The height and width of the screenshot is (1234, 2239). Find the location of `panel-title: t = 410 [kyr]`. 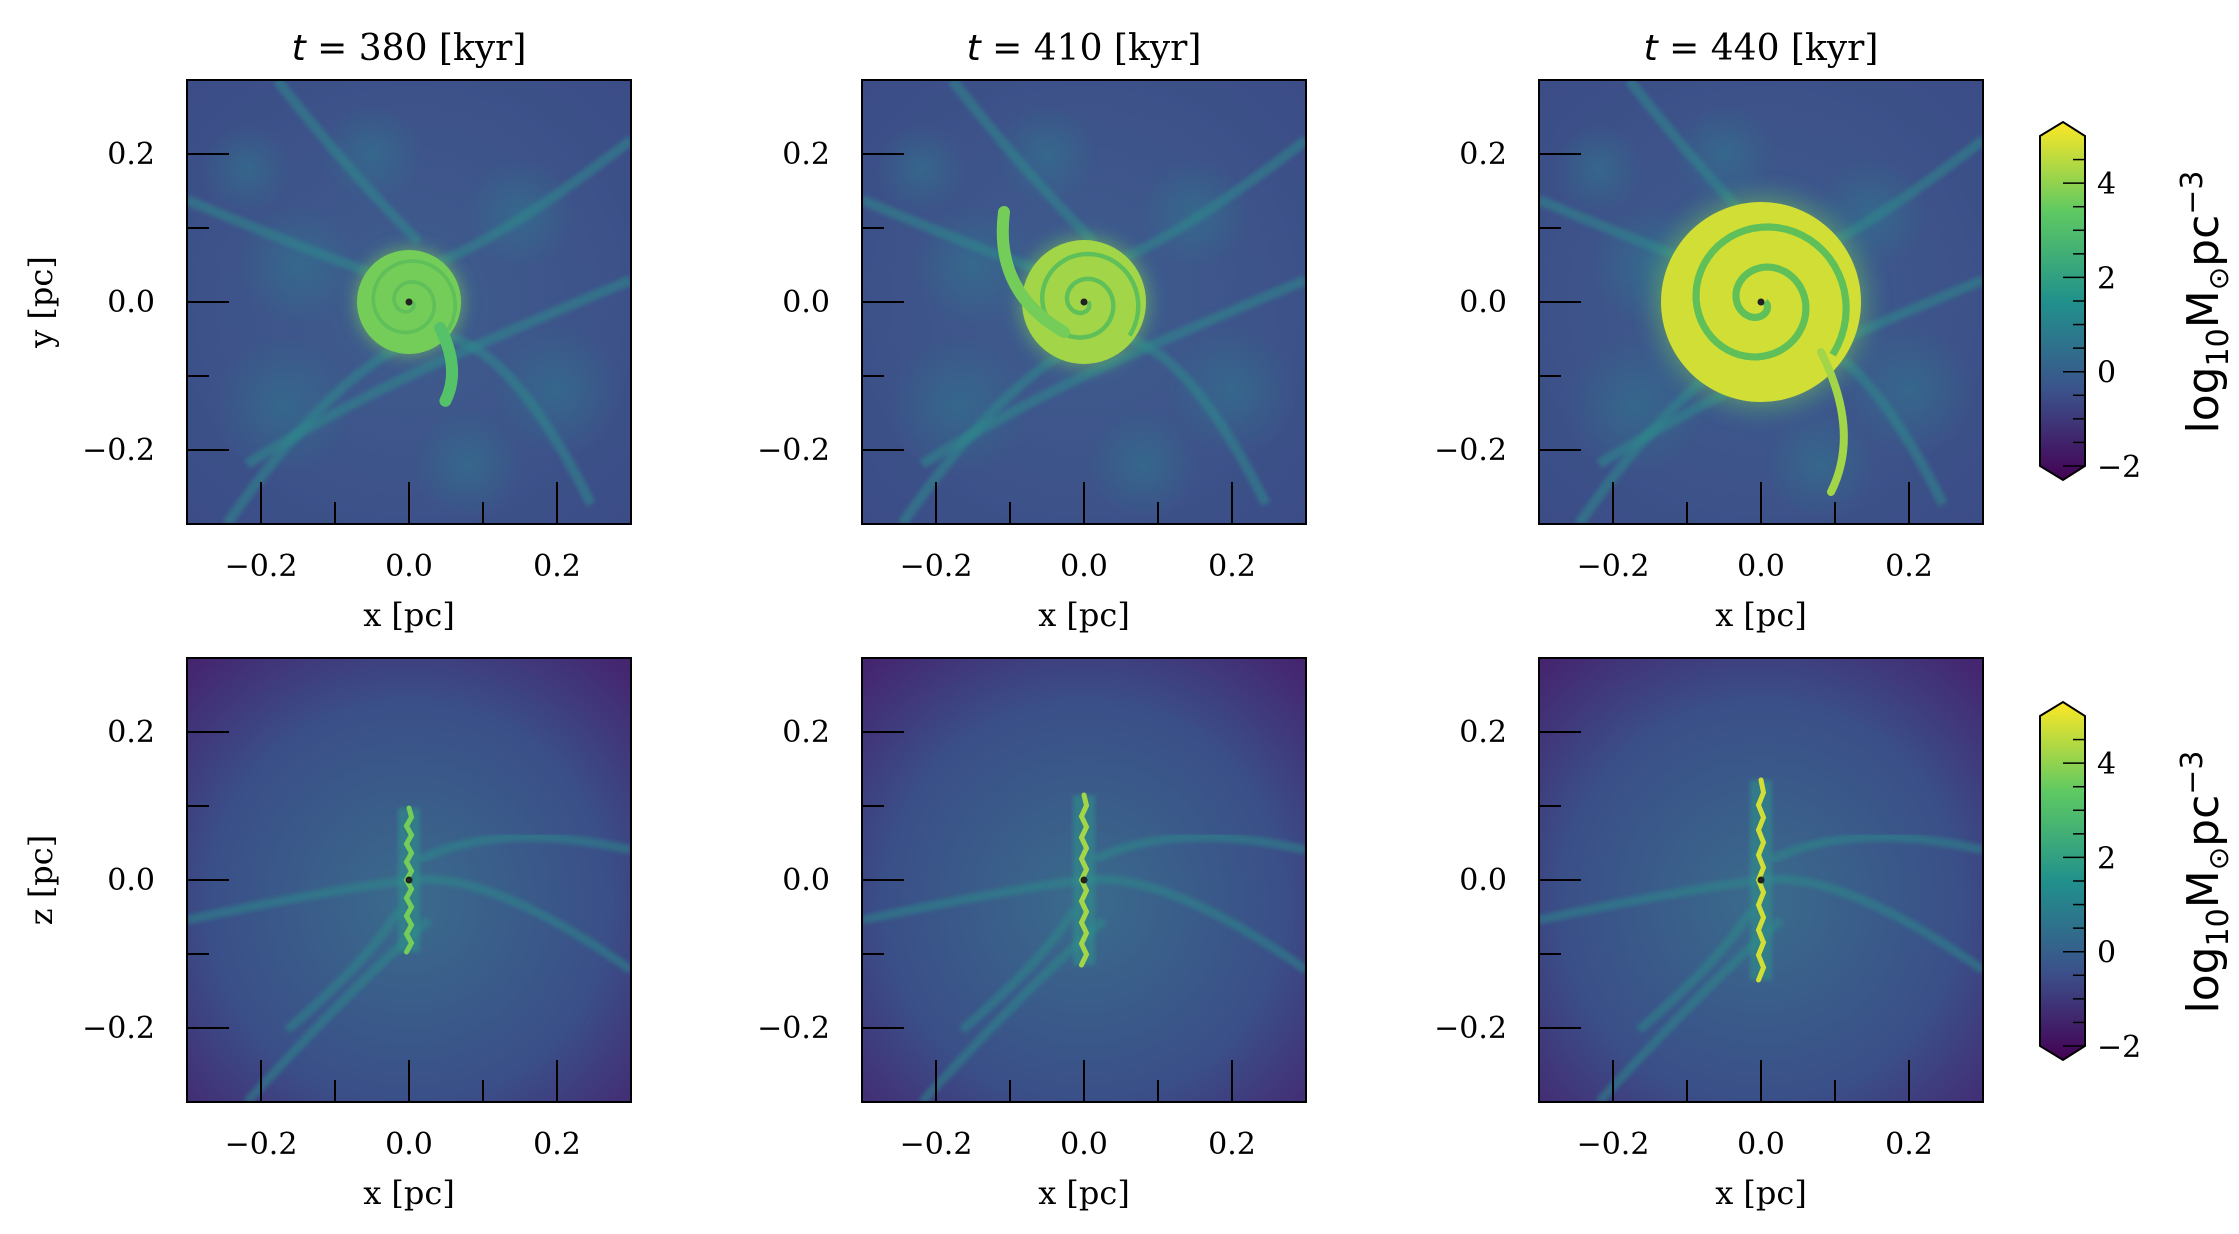

panel-title: t = 410 [kyr] is located at coordinates (1084, 48).